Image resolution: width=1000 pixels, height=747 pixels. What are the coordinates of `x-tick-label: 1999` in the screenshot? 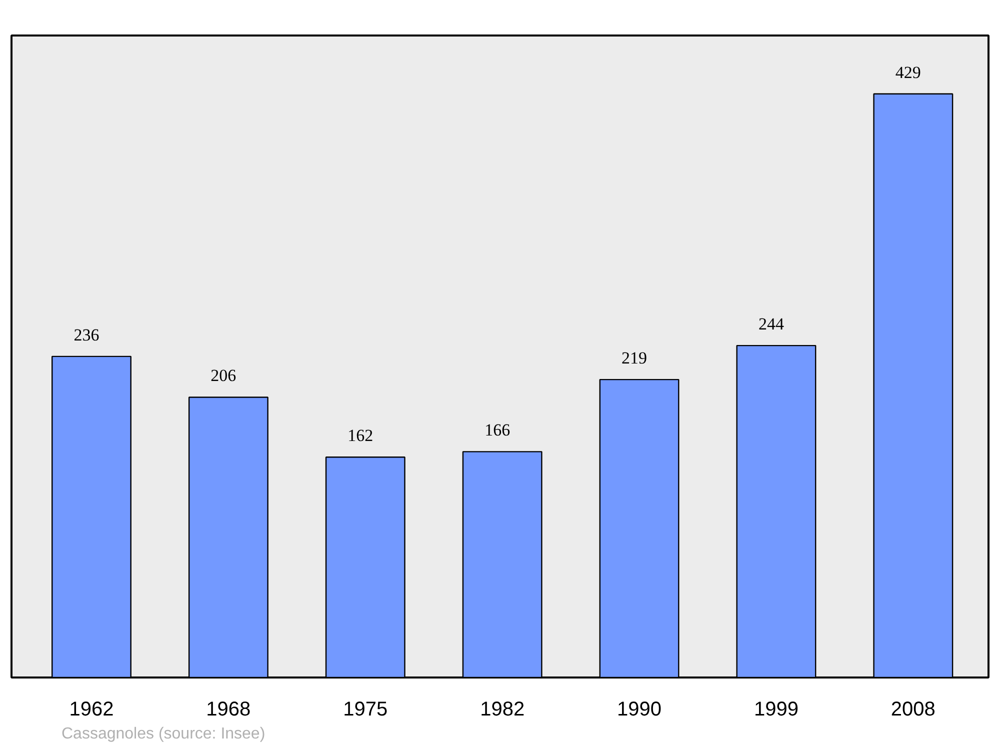 It's located at (776, 709).